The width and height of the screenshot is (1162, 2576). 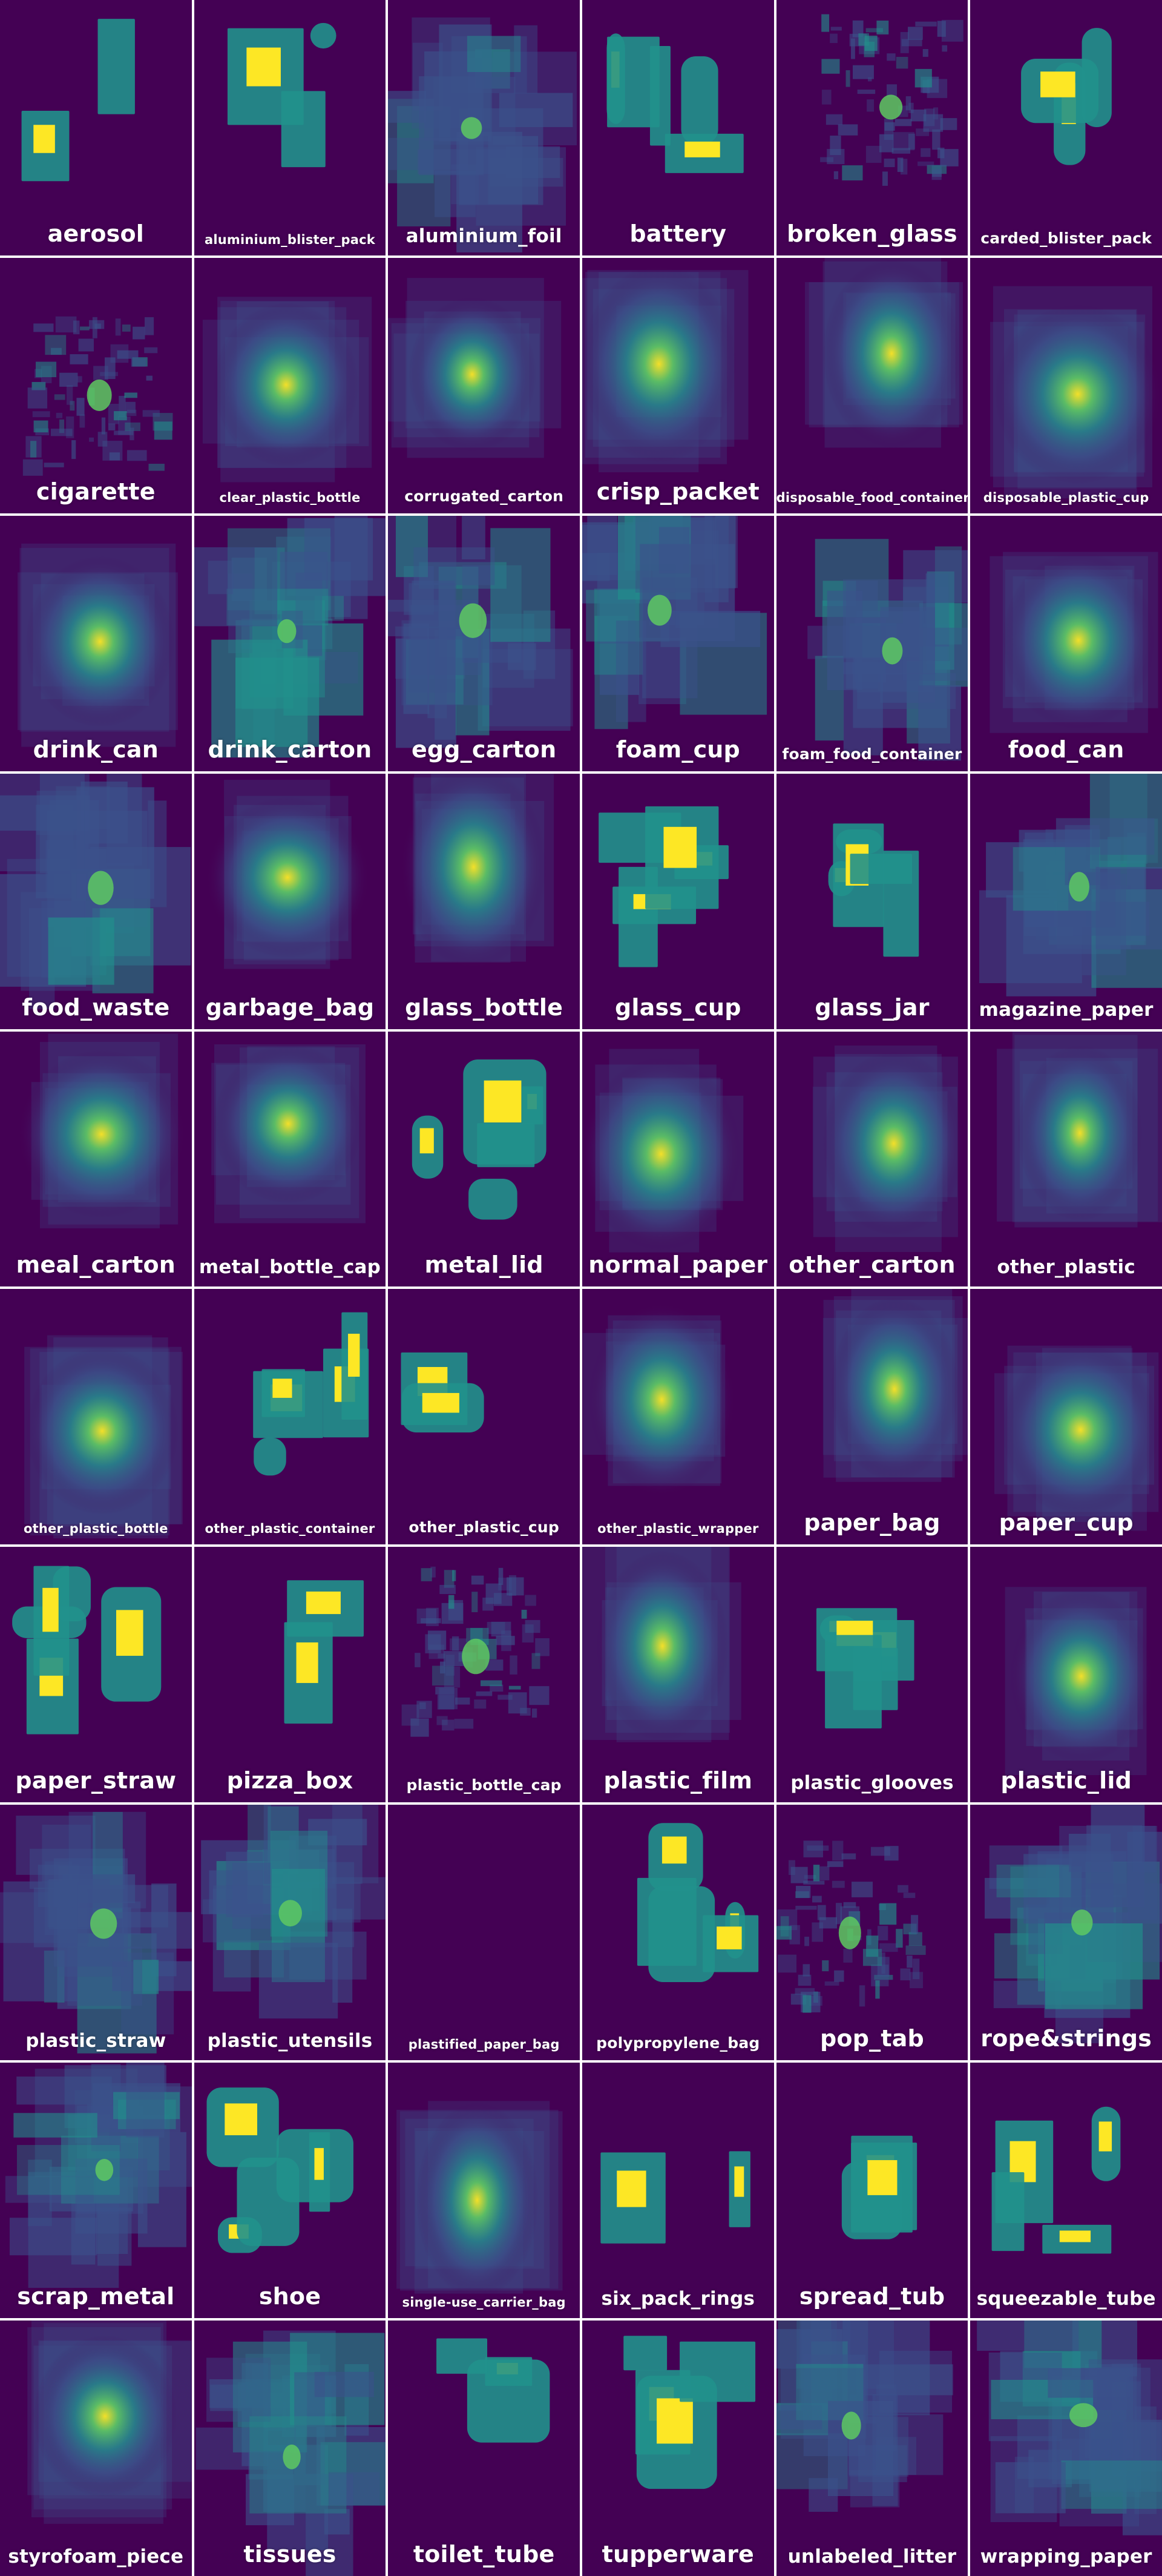 I want to click on heatmap-cell: broken_glass, so click(x=872, y=127).